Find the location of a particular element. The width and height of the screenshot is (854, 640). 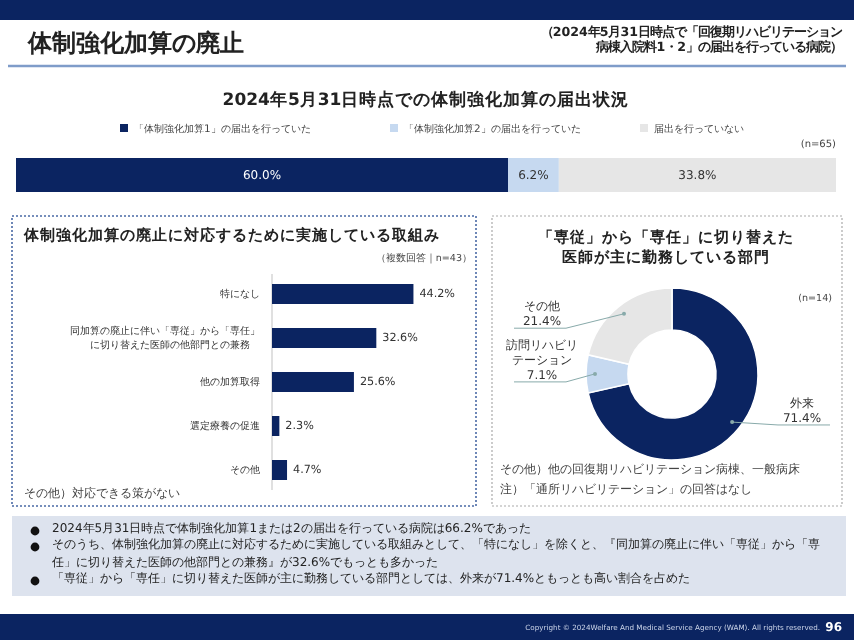

chart-title: 2024年5月31日時点での体制強化加算の届出状況 is located at coordinates (426, 99).